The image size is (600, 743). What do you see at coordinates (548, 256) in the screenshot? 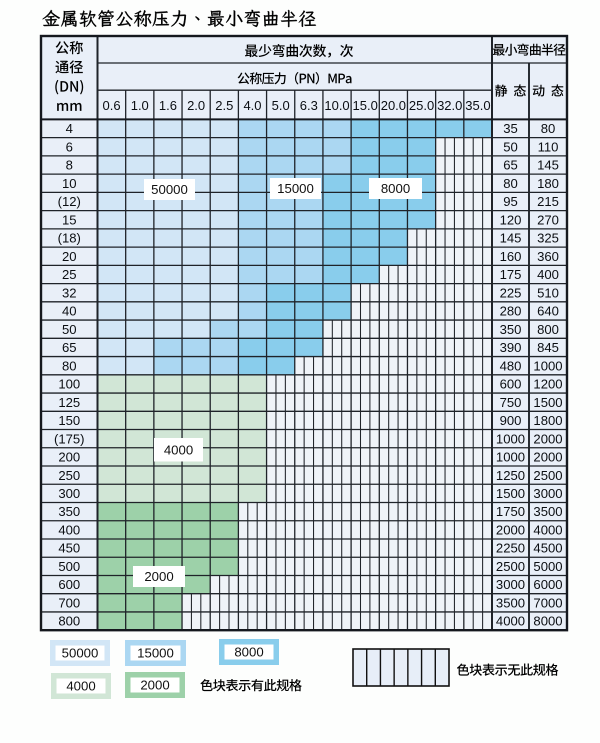
I see `svg-text: 360` at bounding box center [548, 256].